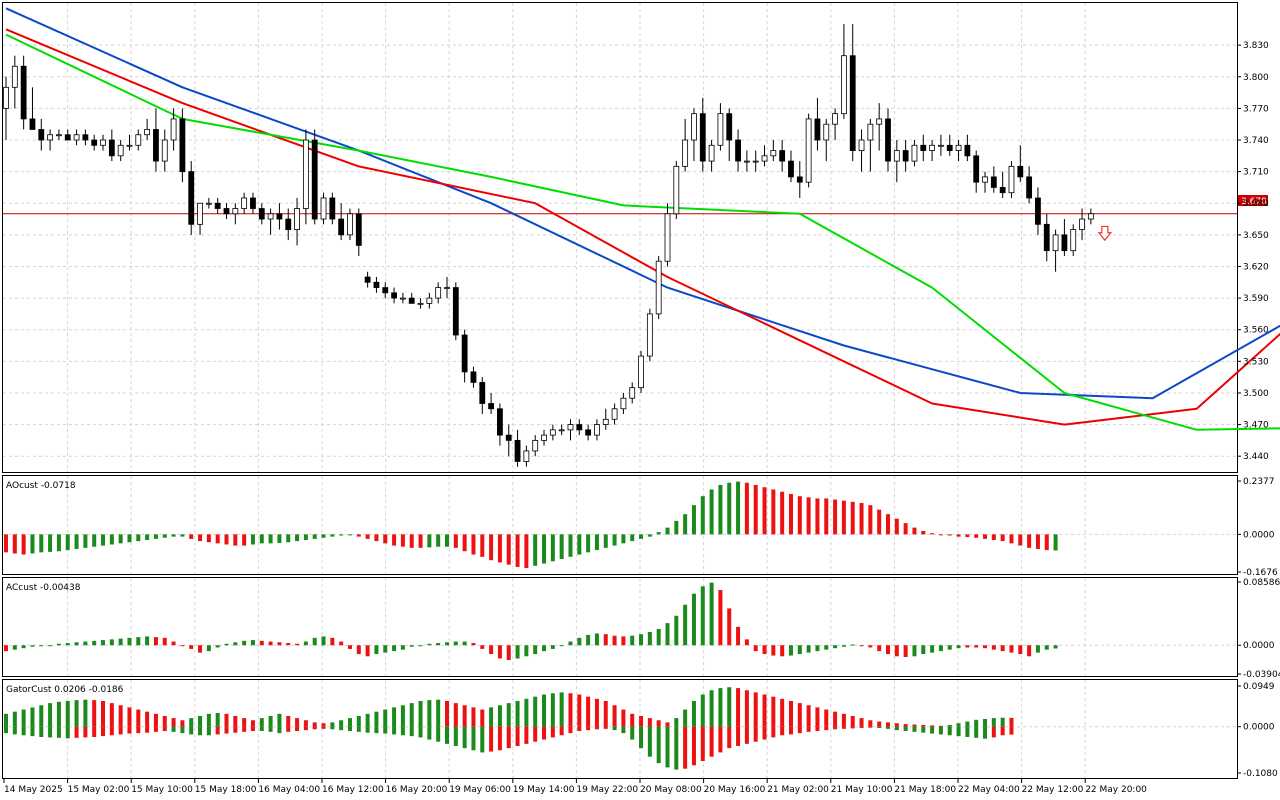 The width and height of the screenshot is (1280, 800). I want to click on y-tick-label: 3.770, so click(1256, 109).